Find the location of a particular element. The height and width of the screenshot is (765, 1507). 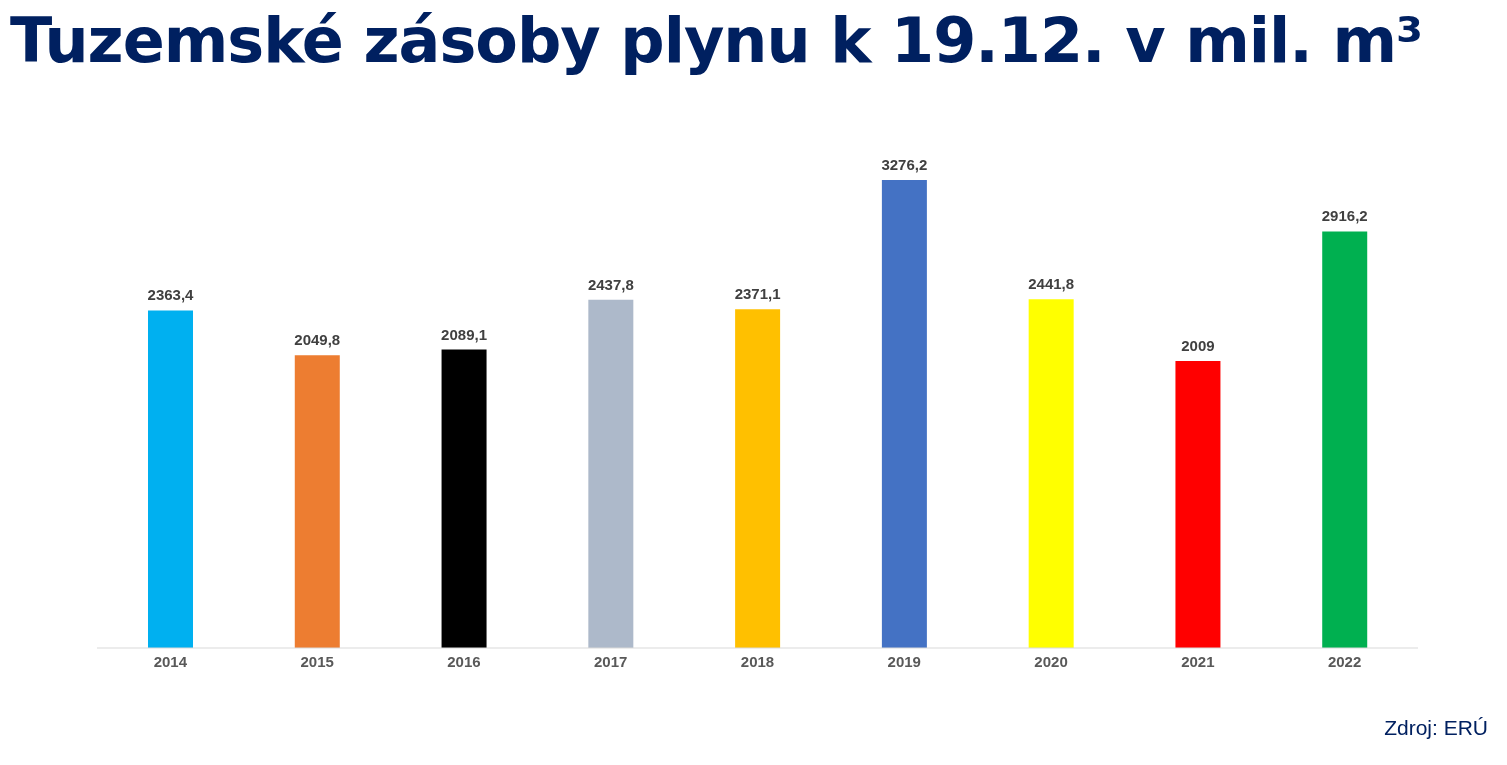

x-tick-label: 2018 is located at coordinates (757, 661).